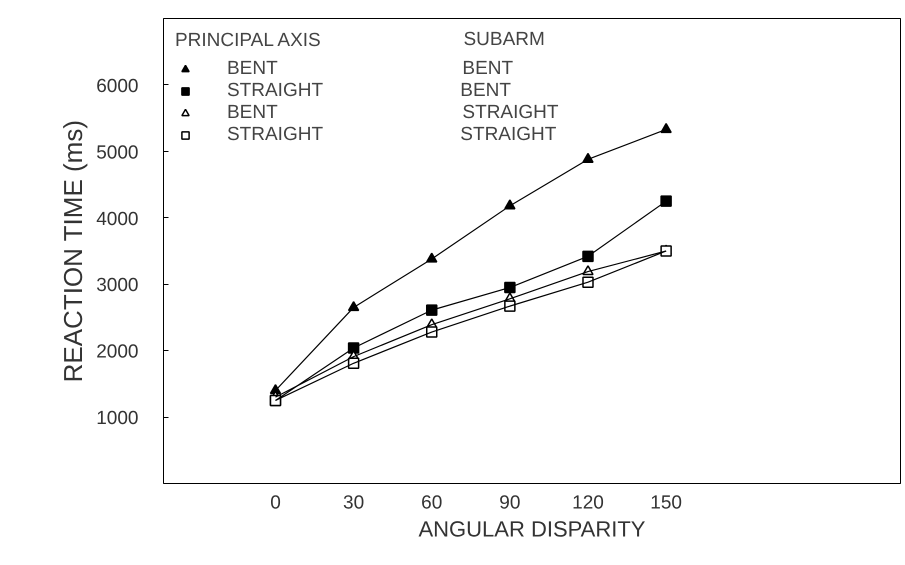  I want to click on legend-label: BENT BENT, so click(370, 69).